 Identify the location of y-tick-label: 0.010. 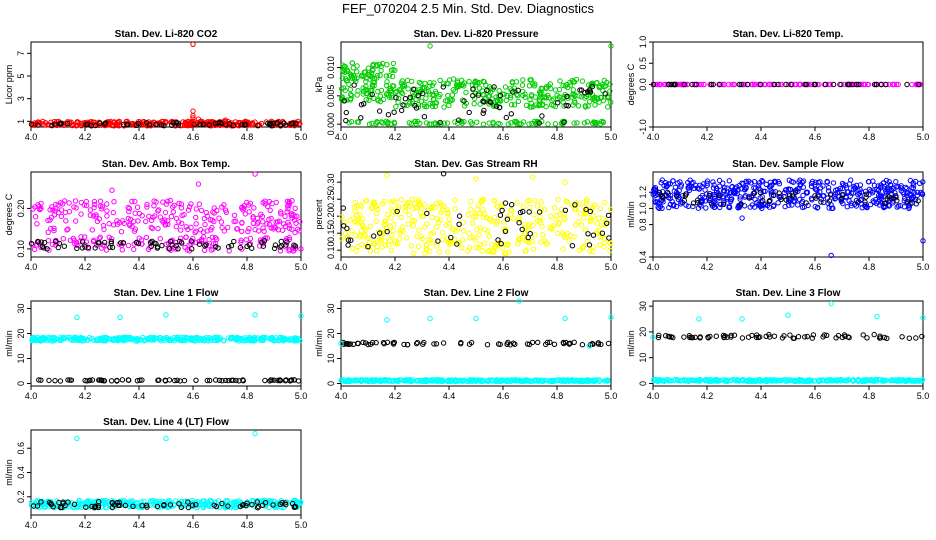
(331, 67).